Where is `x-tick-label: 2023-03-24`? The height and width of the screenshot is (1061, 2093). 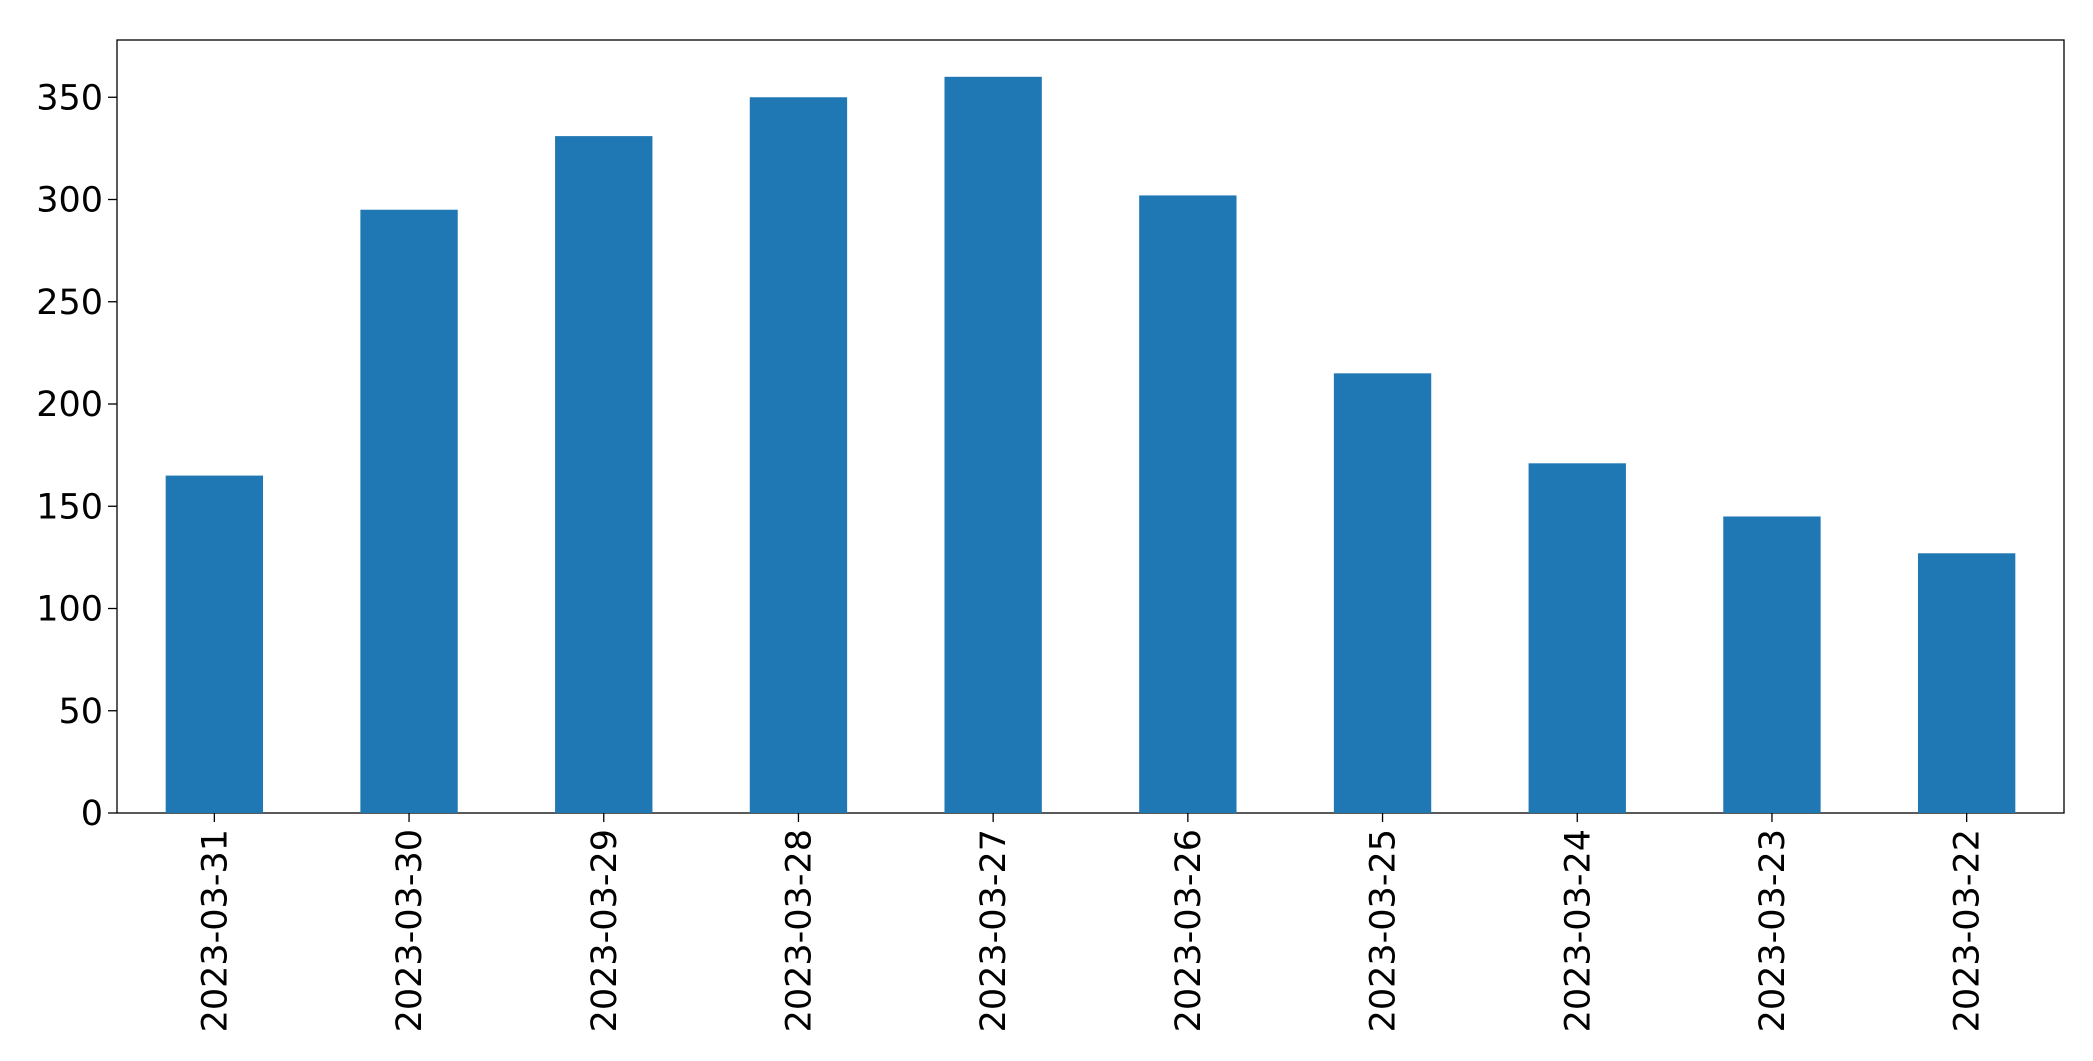 x-tick-label: 2023-03-24 is located at coordinates (1578, 930).